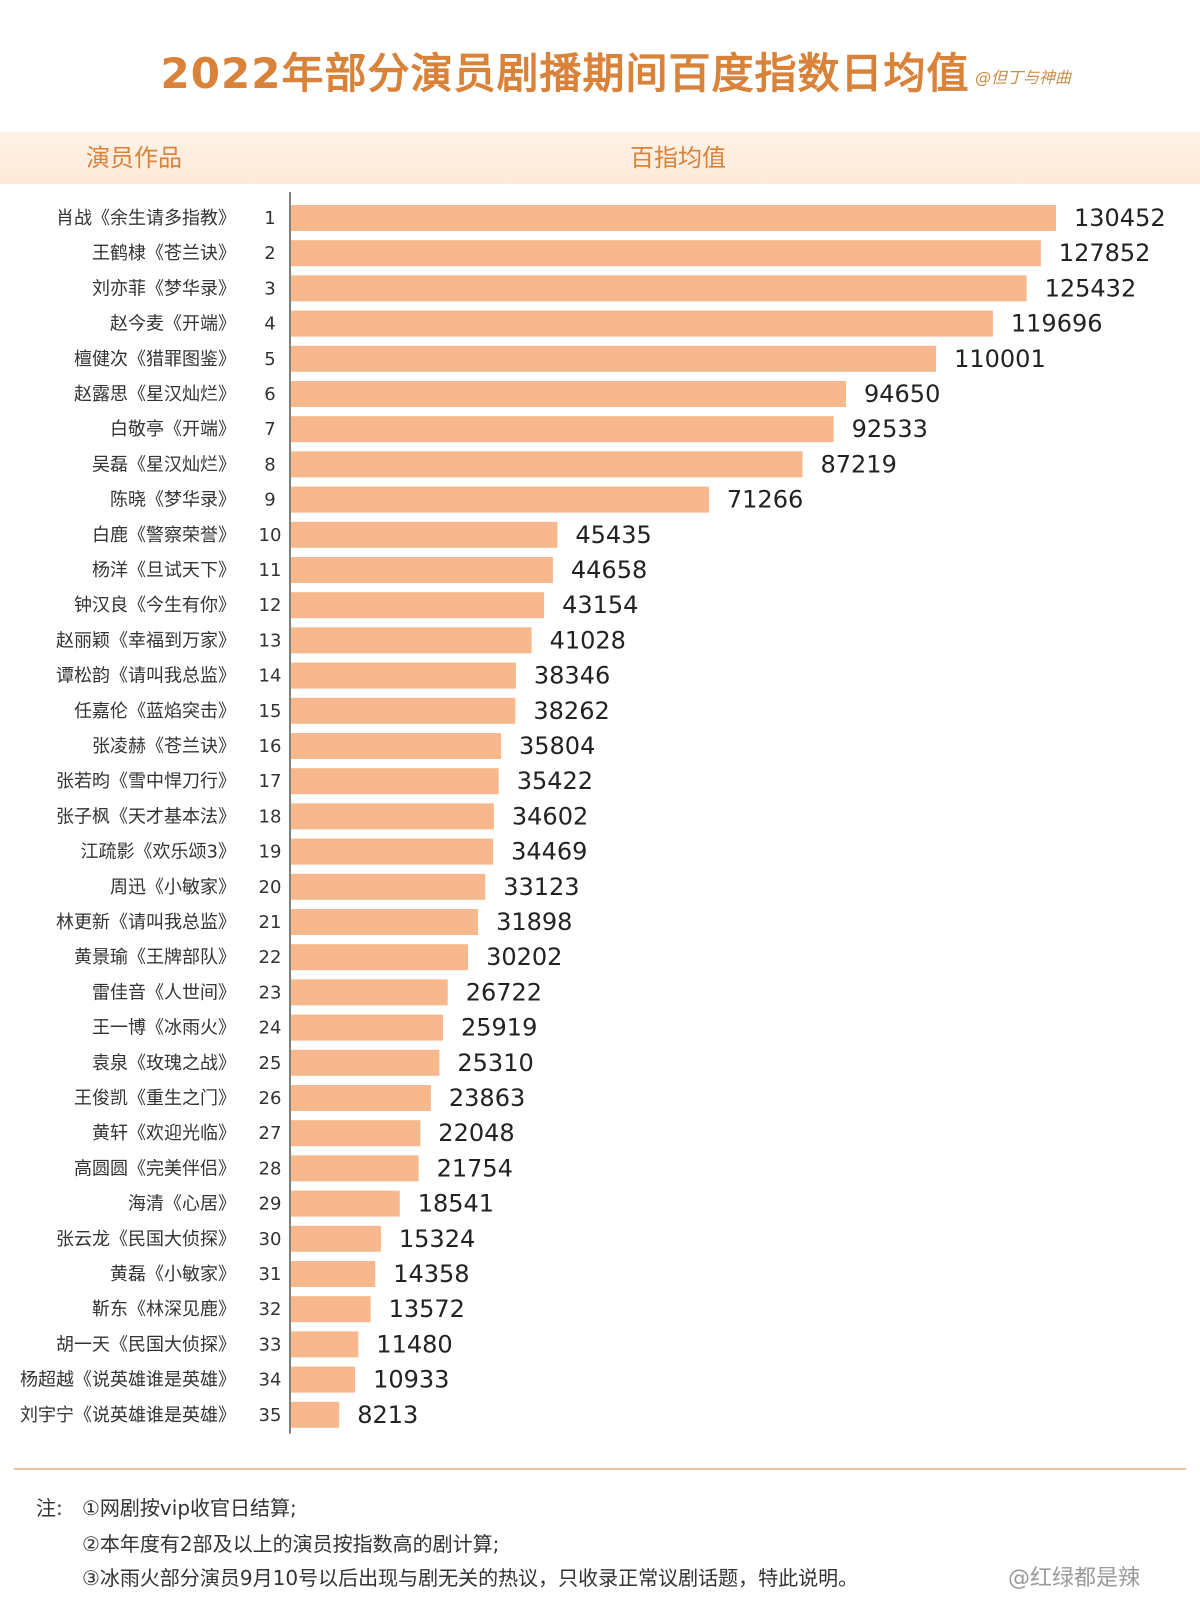  I want to click on rank-label: 2, so click(269, 253).